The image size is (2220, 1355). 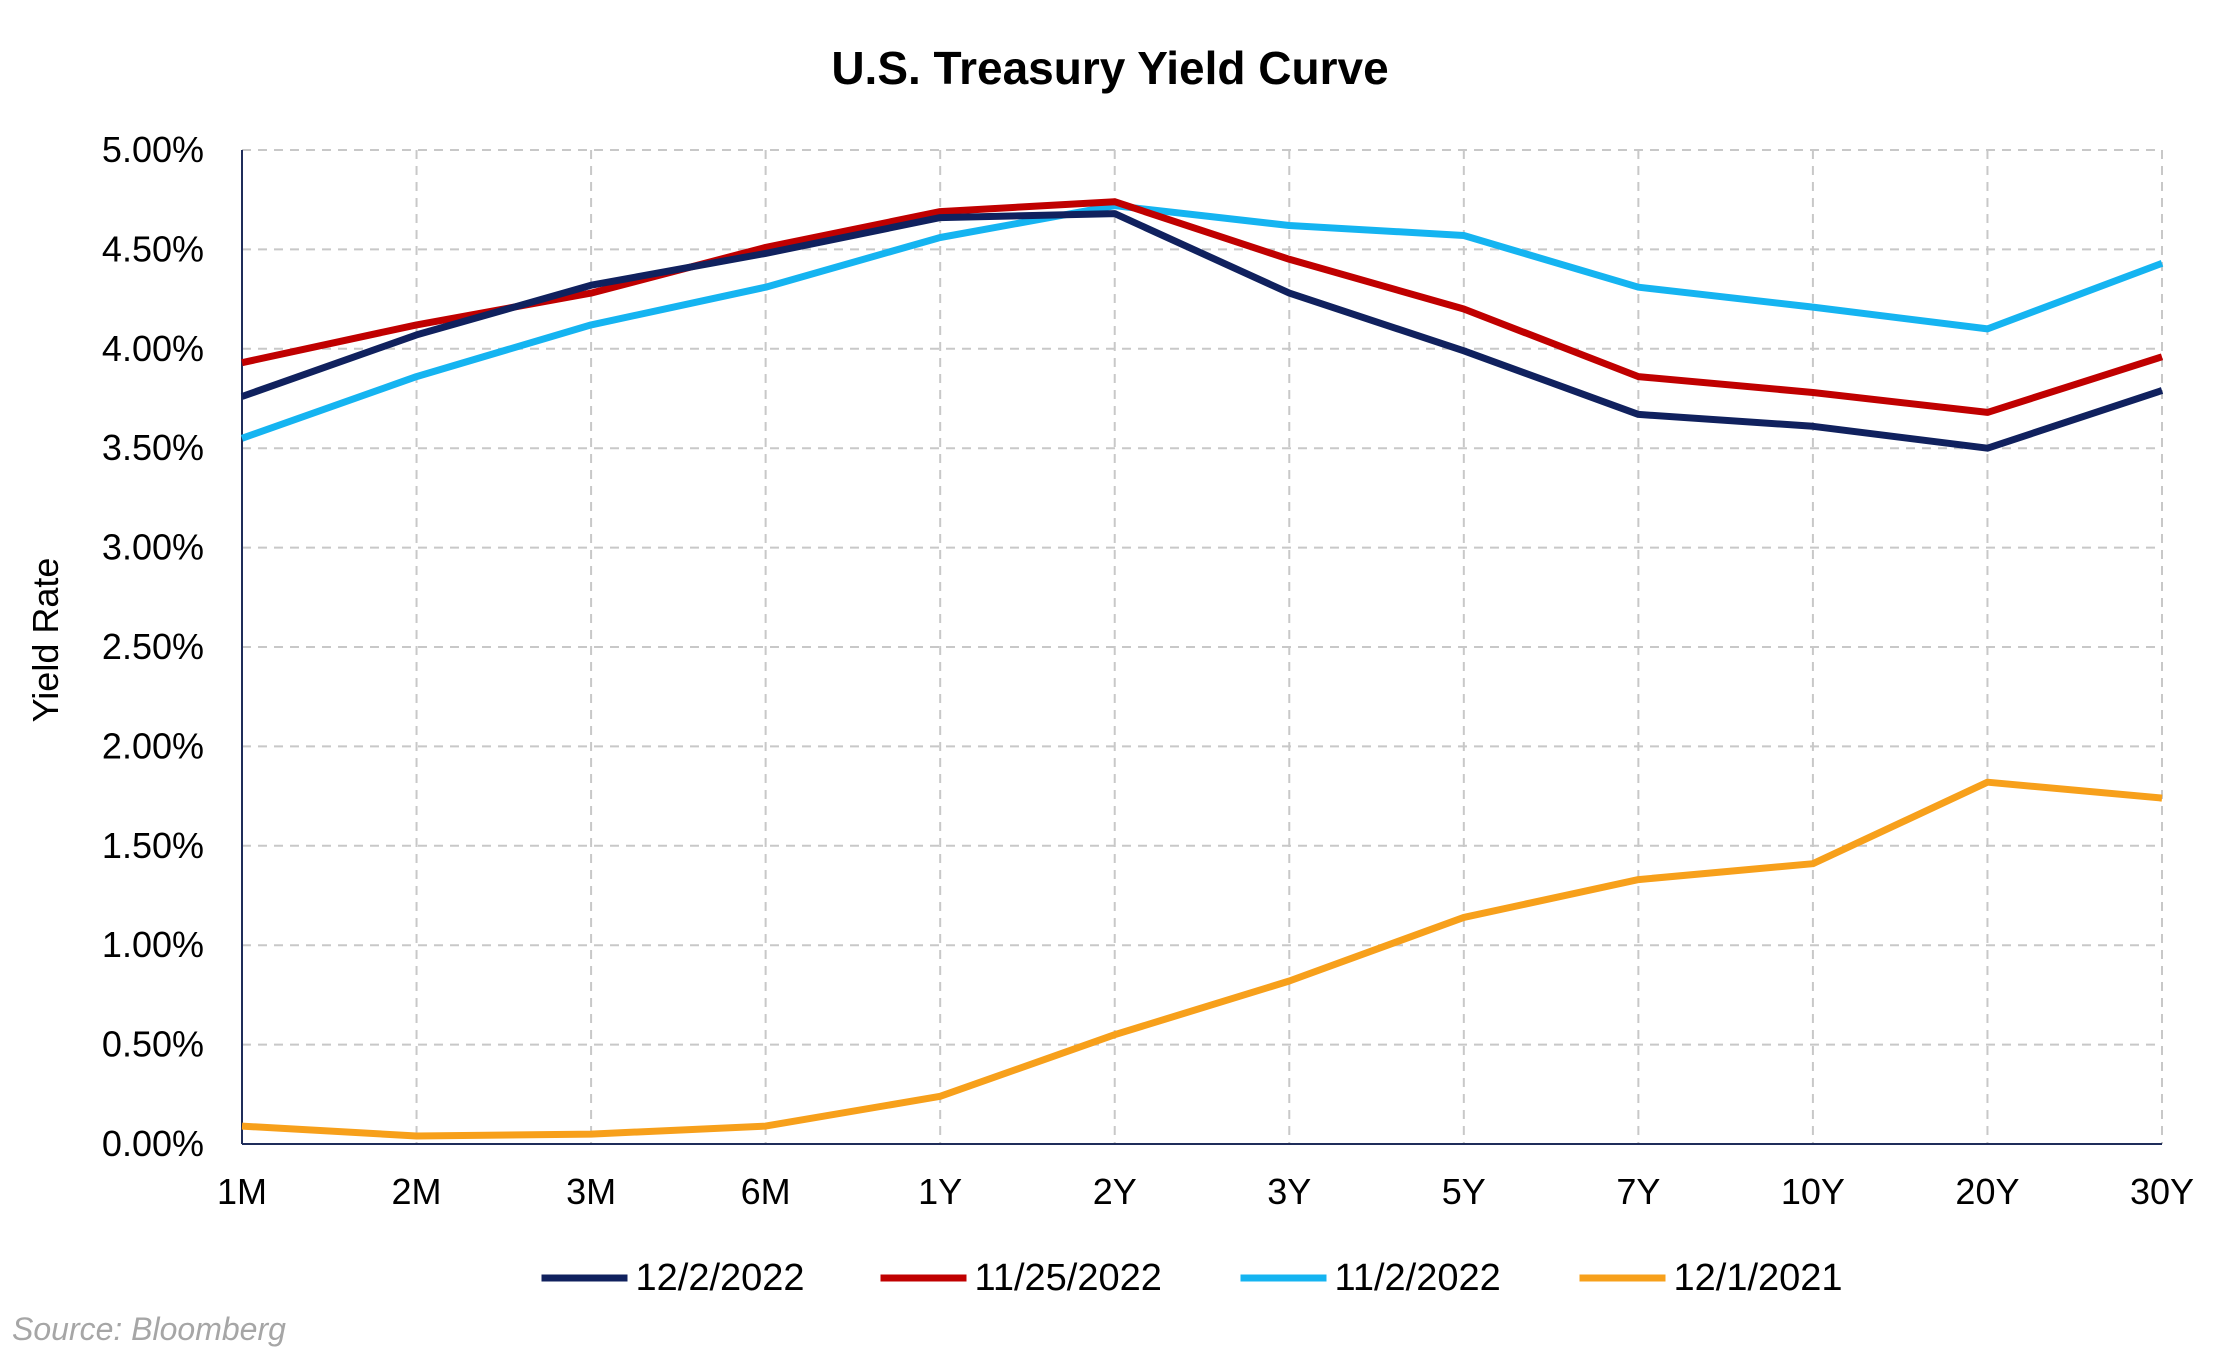 What do you see at coordinates (1758, 1278) in the screenshot?
I see `legend-label: 12/1/2021` at bounding box center [1758, 1278].